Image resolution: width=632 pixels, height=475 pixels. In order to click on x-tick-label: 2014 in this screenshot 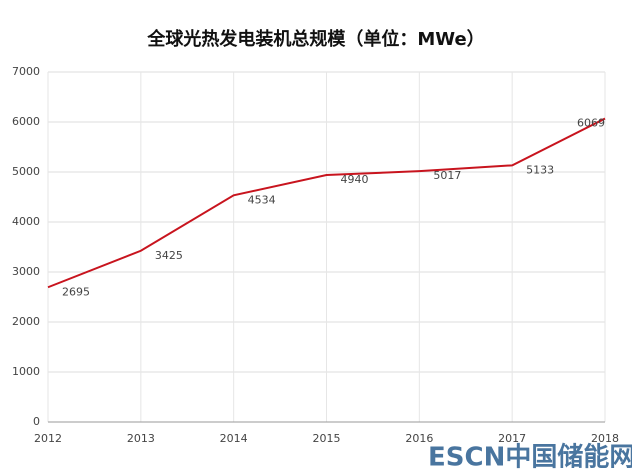, I will do `click(234, 438)`.